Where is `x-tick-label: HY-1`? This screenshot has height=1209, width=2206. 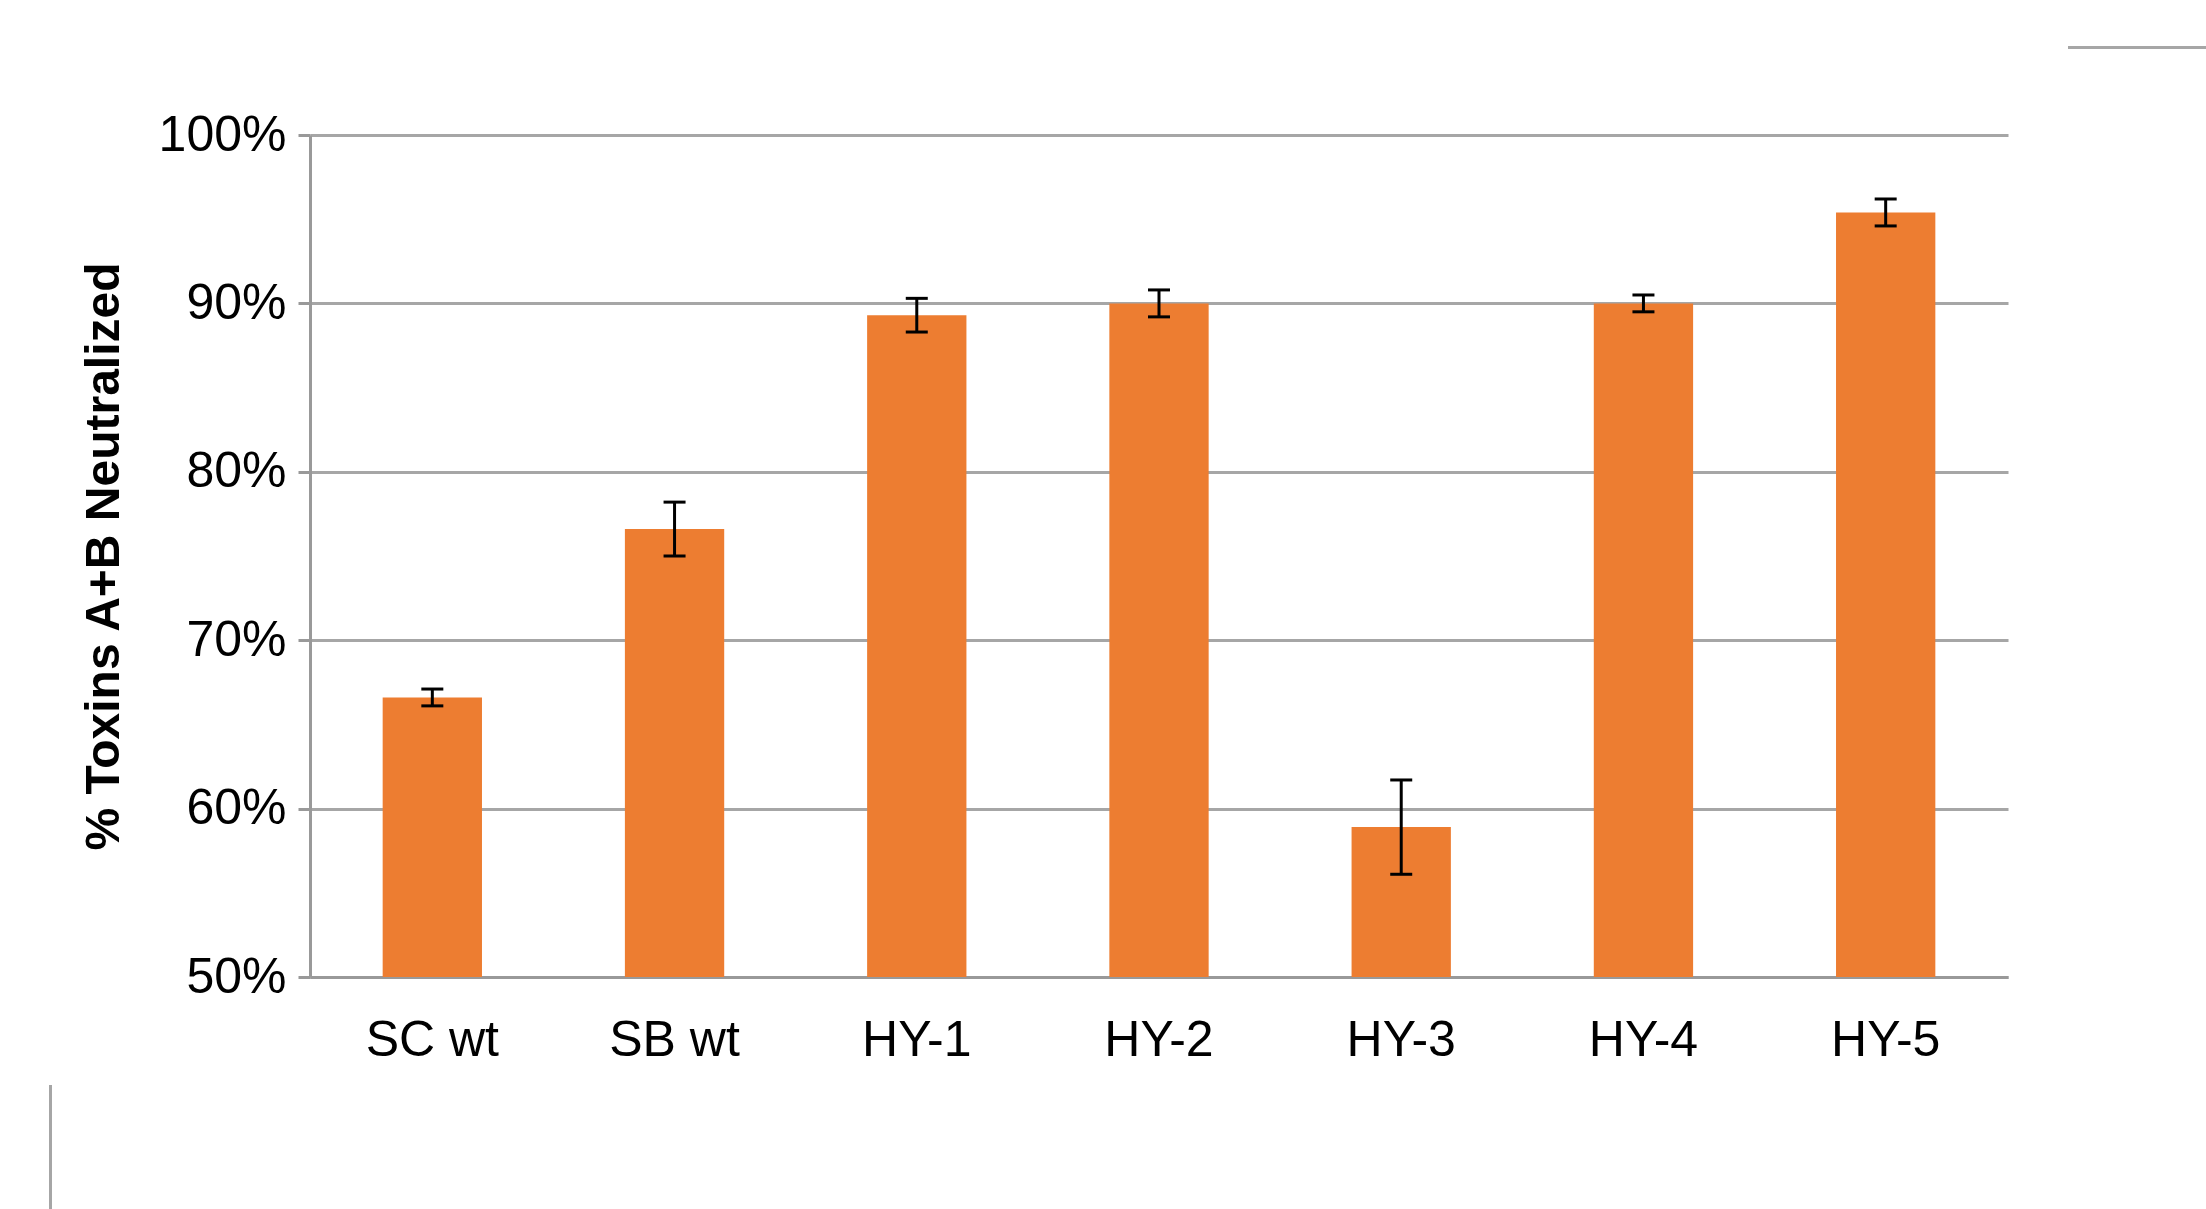
x-tick-label: HY-1 is located at coordinates (917, 1038).